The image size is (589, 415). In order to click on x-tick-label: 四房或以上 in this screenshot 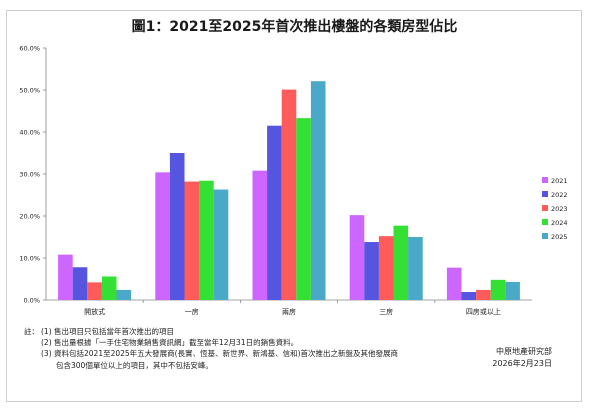, I will do `click(483, 311)`.